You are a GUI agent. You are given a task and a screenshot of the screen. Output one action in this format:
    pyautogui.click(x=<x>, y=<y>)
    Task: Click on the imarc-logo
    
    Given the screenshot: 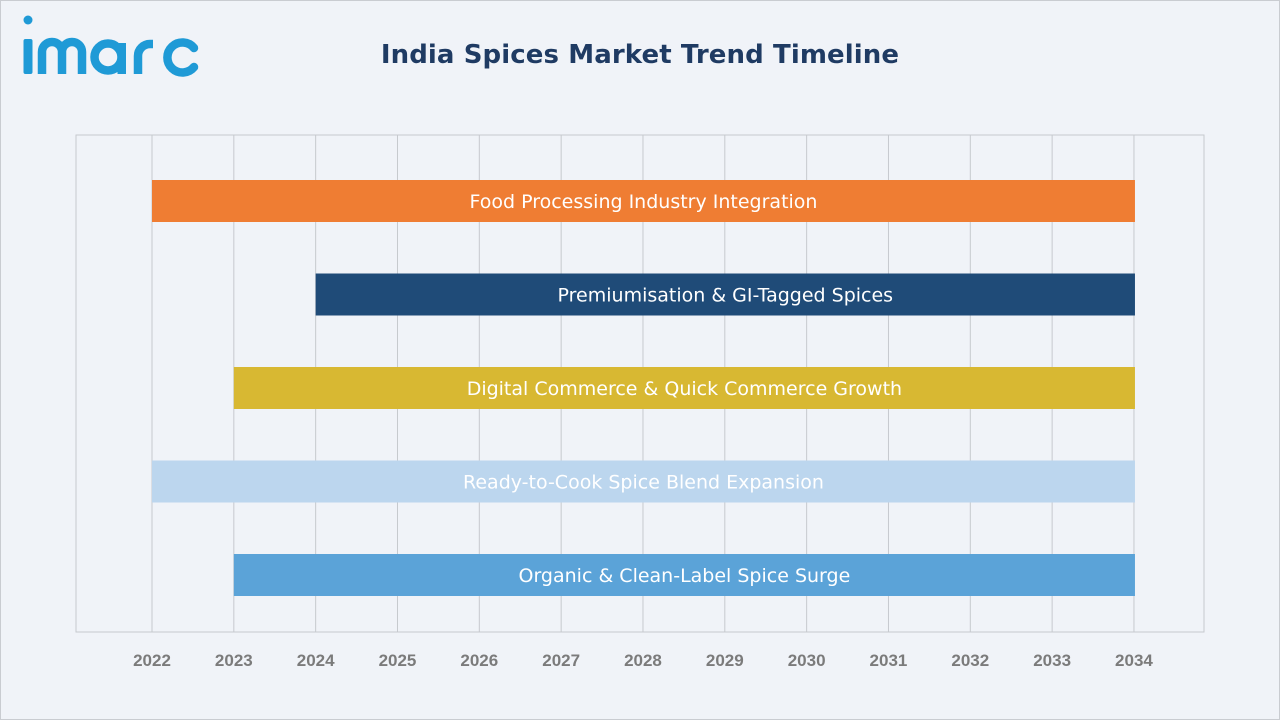 What is the action you would take?
    pyautogui.click(x=111, y=46)
    